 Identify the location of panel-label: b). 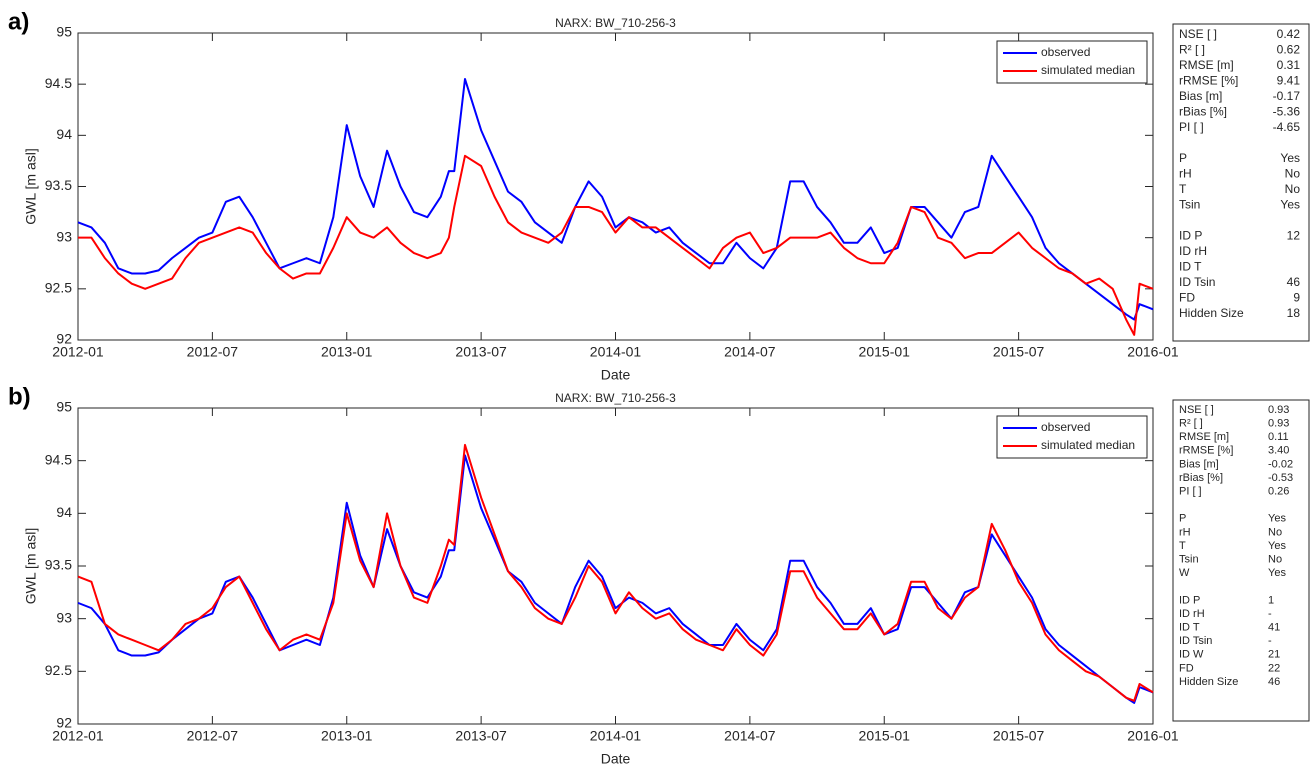
(19, 396).